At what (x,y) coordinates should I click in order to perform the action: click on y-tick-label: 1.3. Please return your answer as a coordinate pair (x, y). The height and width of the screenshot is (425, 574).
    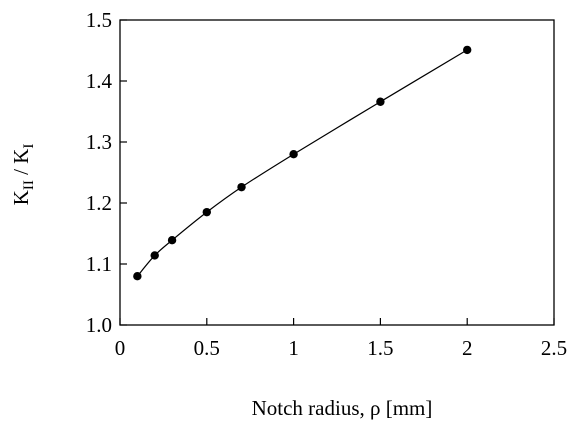
    Looking at the image, I should click on (99, 142).